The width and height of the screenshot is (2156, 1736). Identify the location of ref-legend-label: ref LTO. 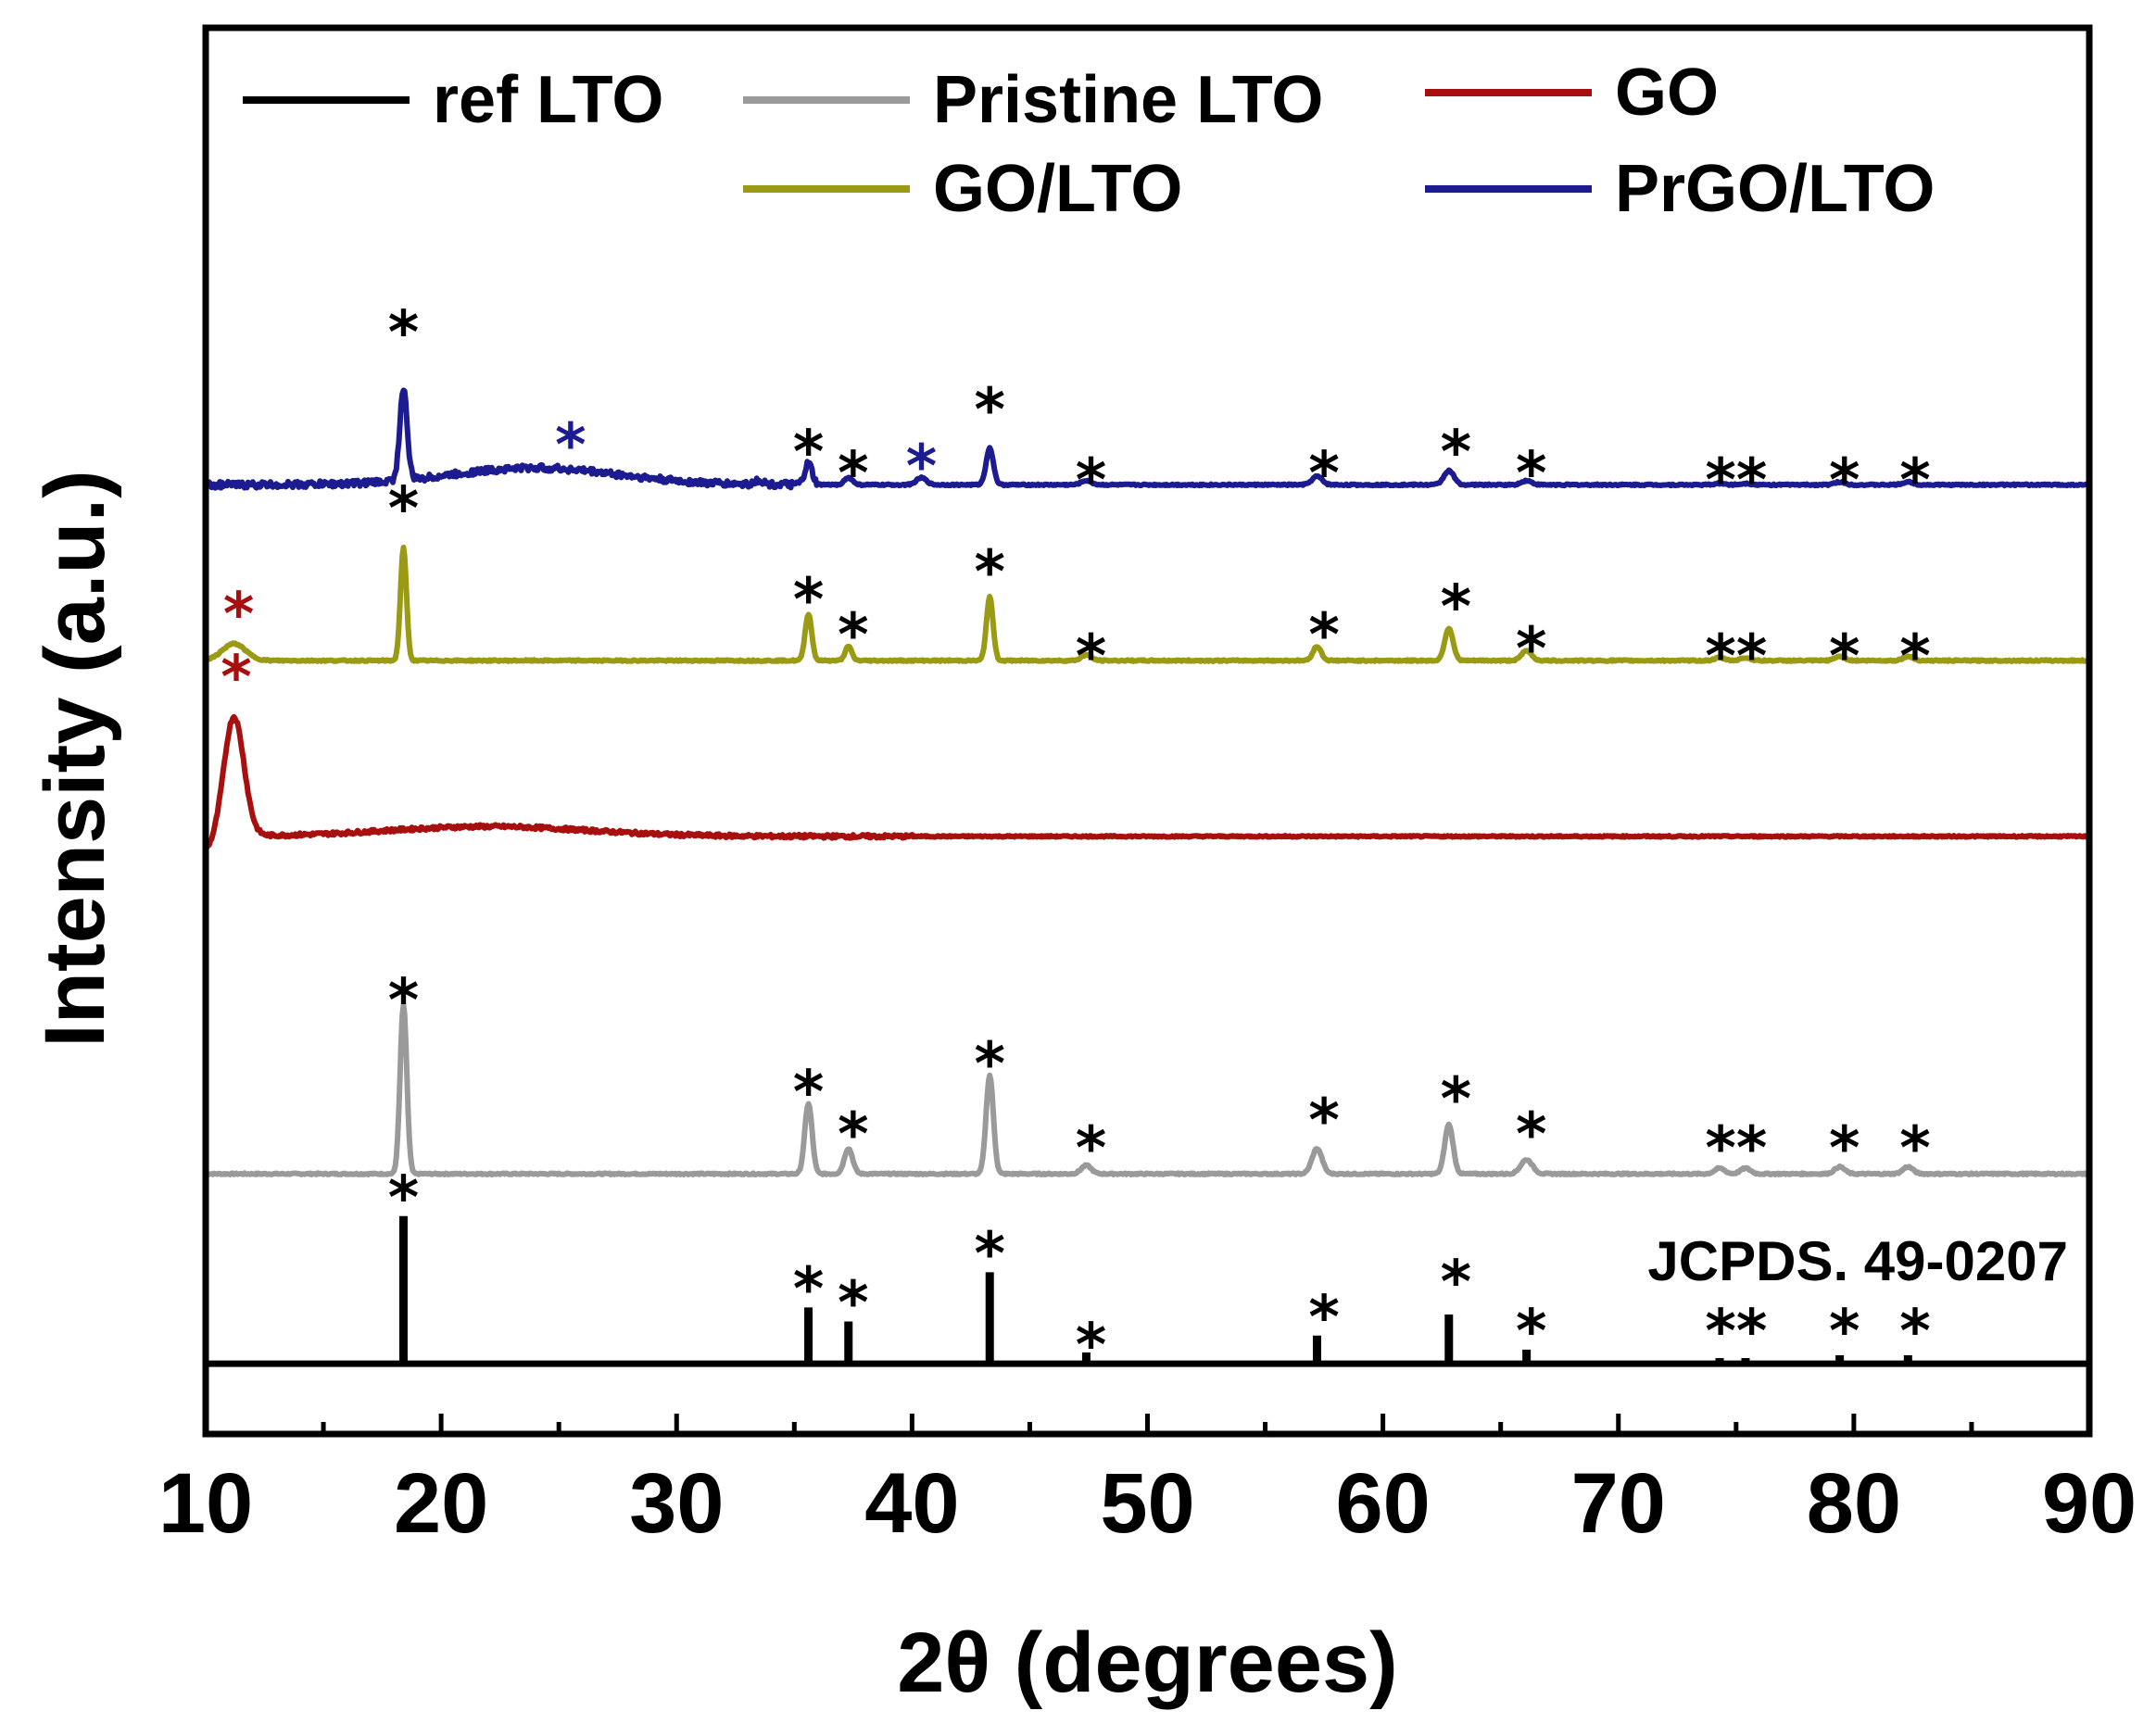
(548, 100).